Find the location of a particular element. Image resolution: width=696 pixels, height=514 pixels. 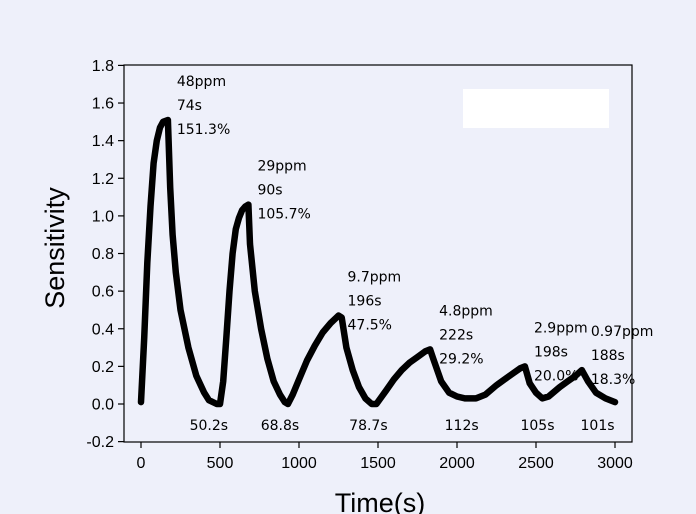

peak-label-line: 20.0% is located at coordinates (556, 376).